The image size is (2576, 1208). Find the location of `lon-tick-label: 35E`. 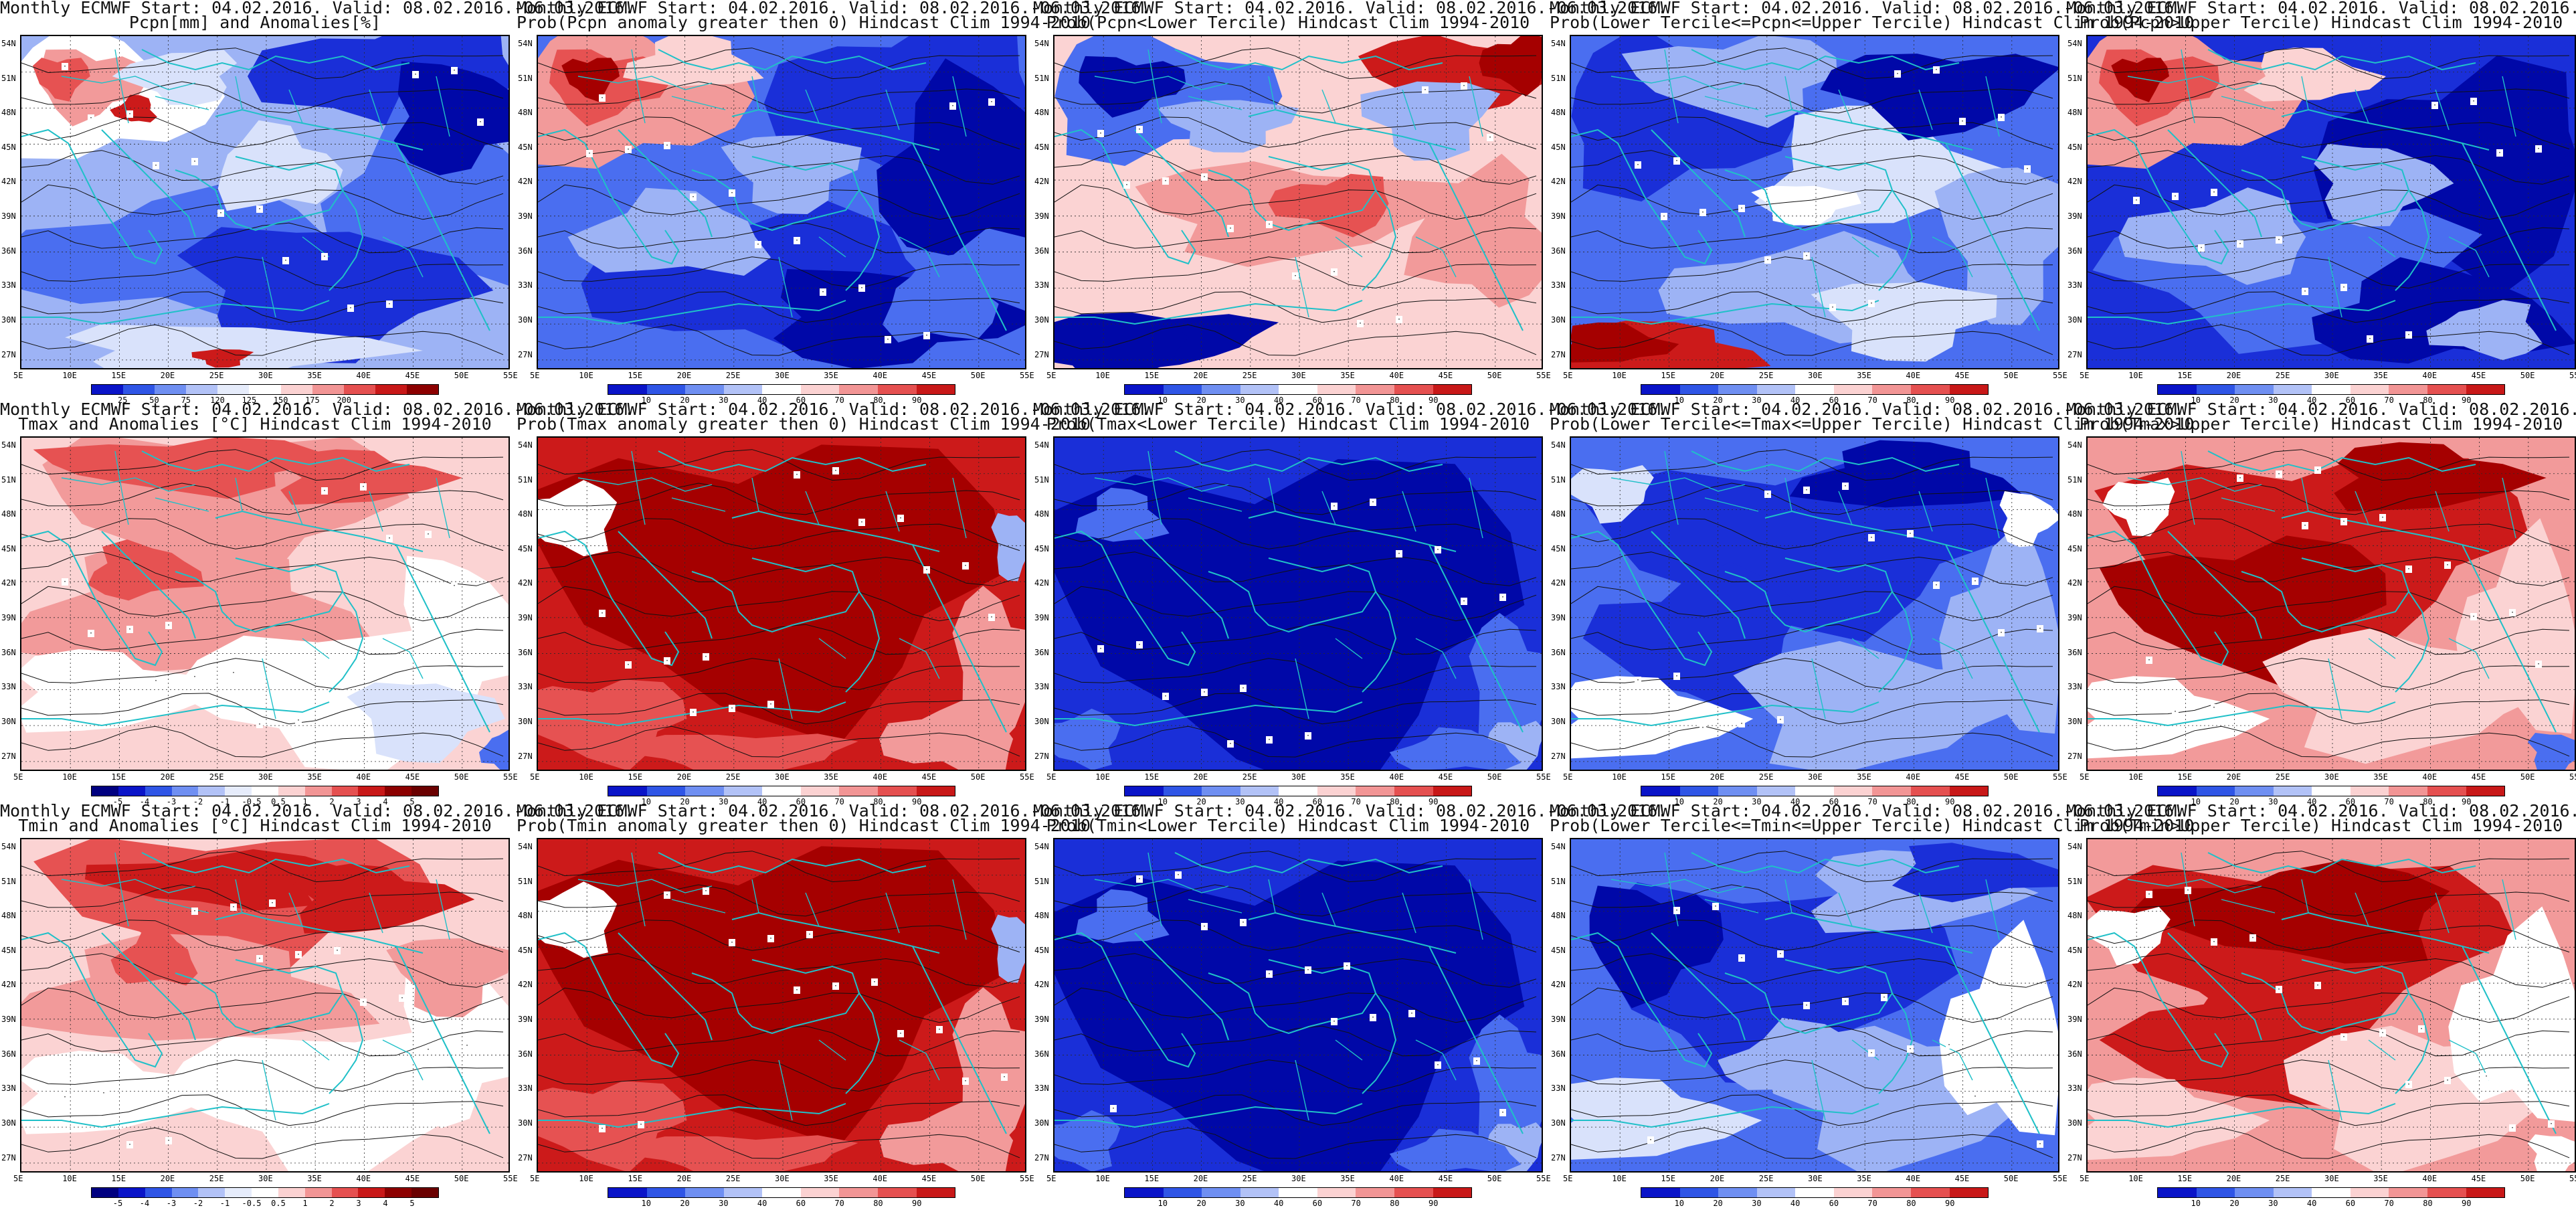

lon-tick-label: 35E is located at coordinates (831, 1178).